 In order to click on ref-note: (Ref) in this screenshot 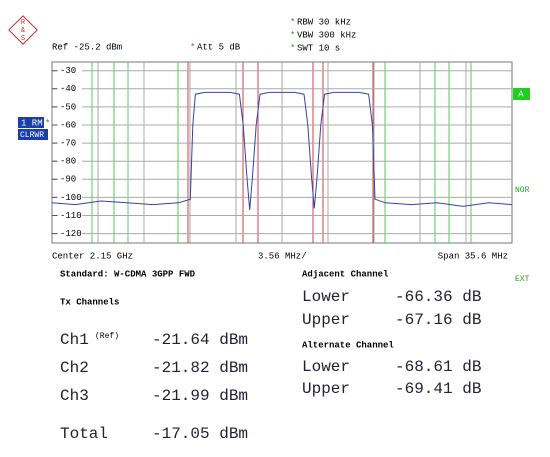, I will do `click(107, 336)`.